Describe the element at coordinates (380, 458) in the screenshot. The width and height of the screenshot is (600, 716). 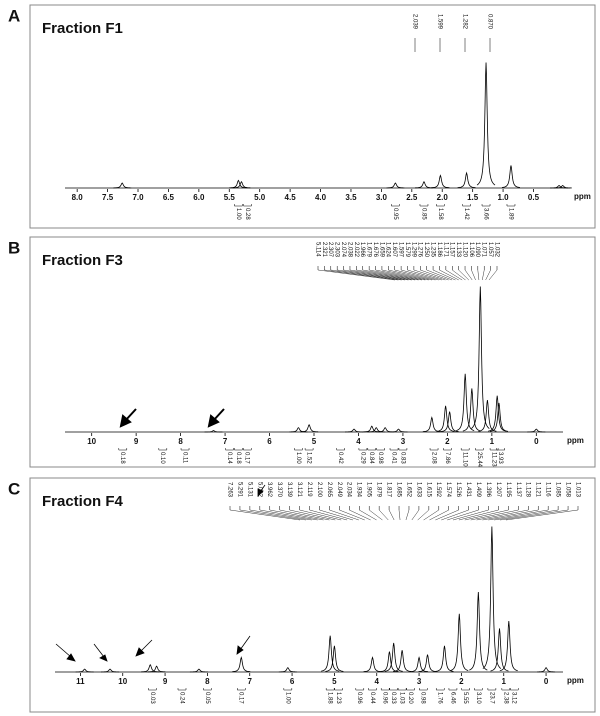
I see `integral-label: 0.98` at that location.